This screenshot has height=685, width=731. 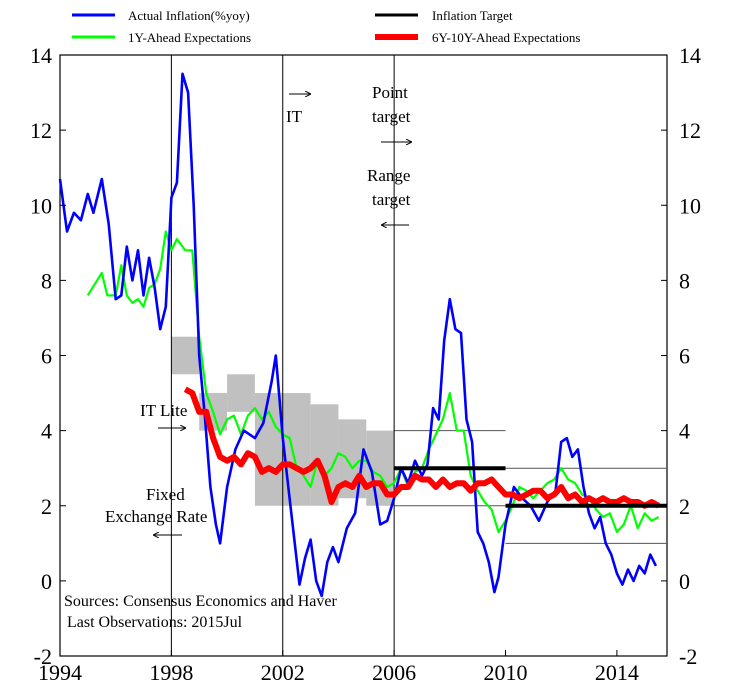 I want to click on x-tick-label: 1998, so click(x=171, y=672).